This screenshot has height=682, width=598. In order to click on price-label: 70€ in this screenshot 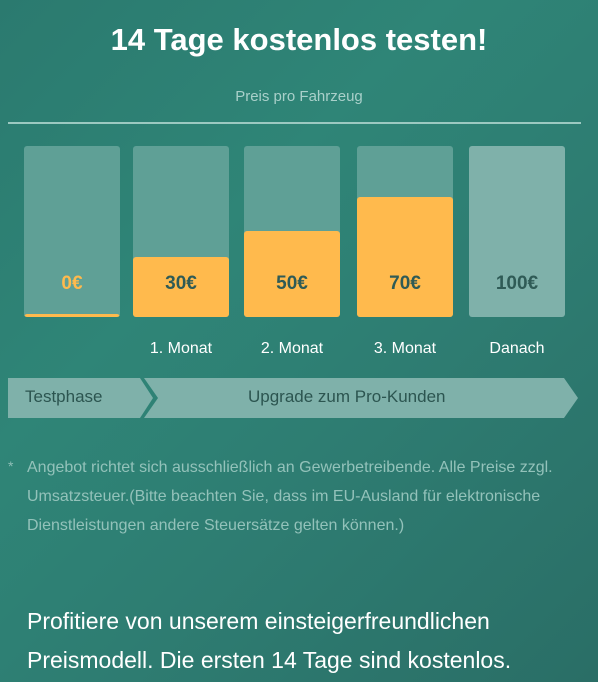, I will do `click(405, 283)`.